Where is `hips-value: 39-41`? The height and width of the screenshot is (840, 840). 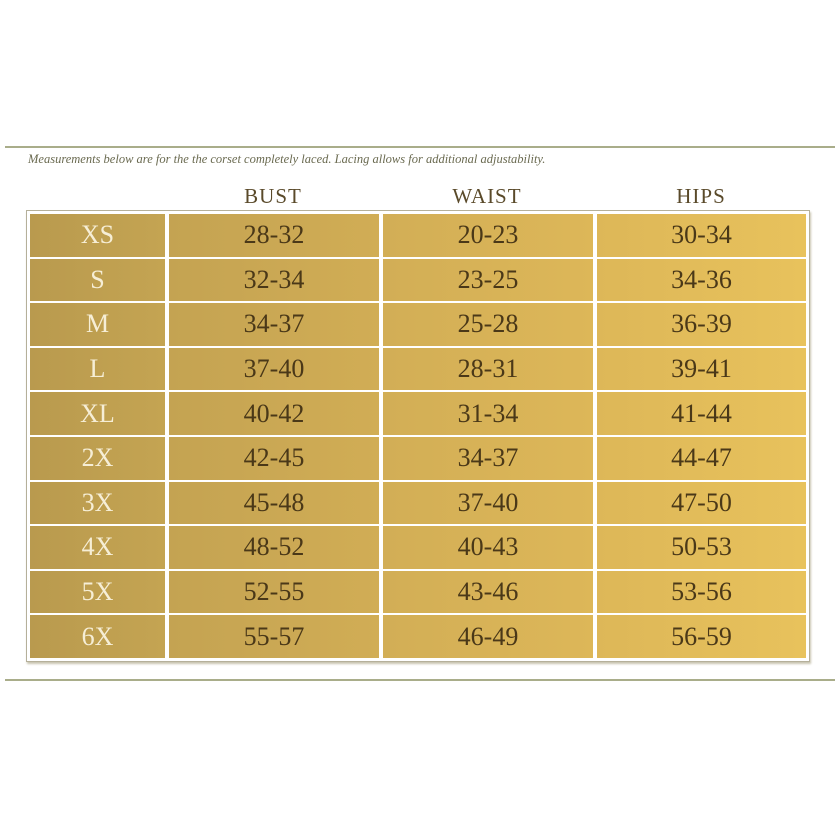 hips-value: 39-41 is located at coordinates (701, 369).